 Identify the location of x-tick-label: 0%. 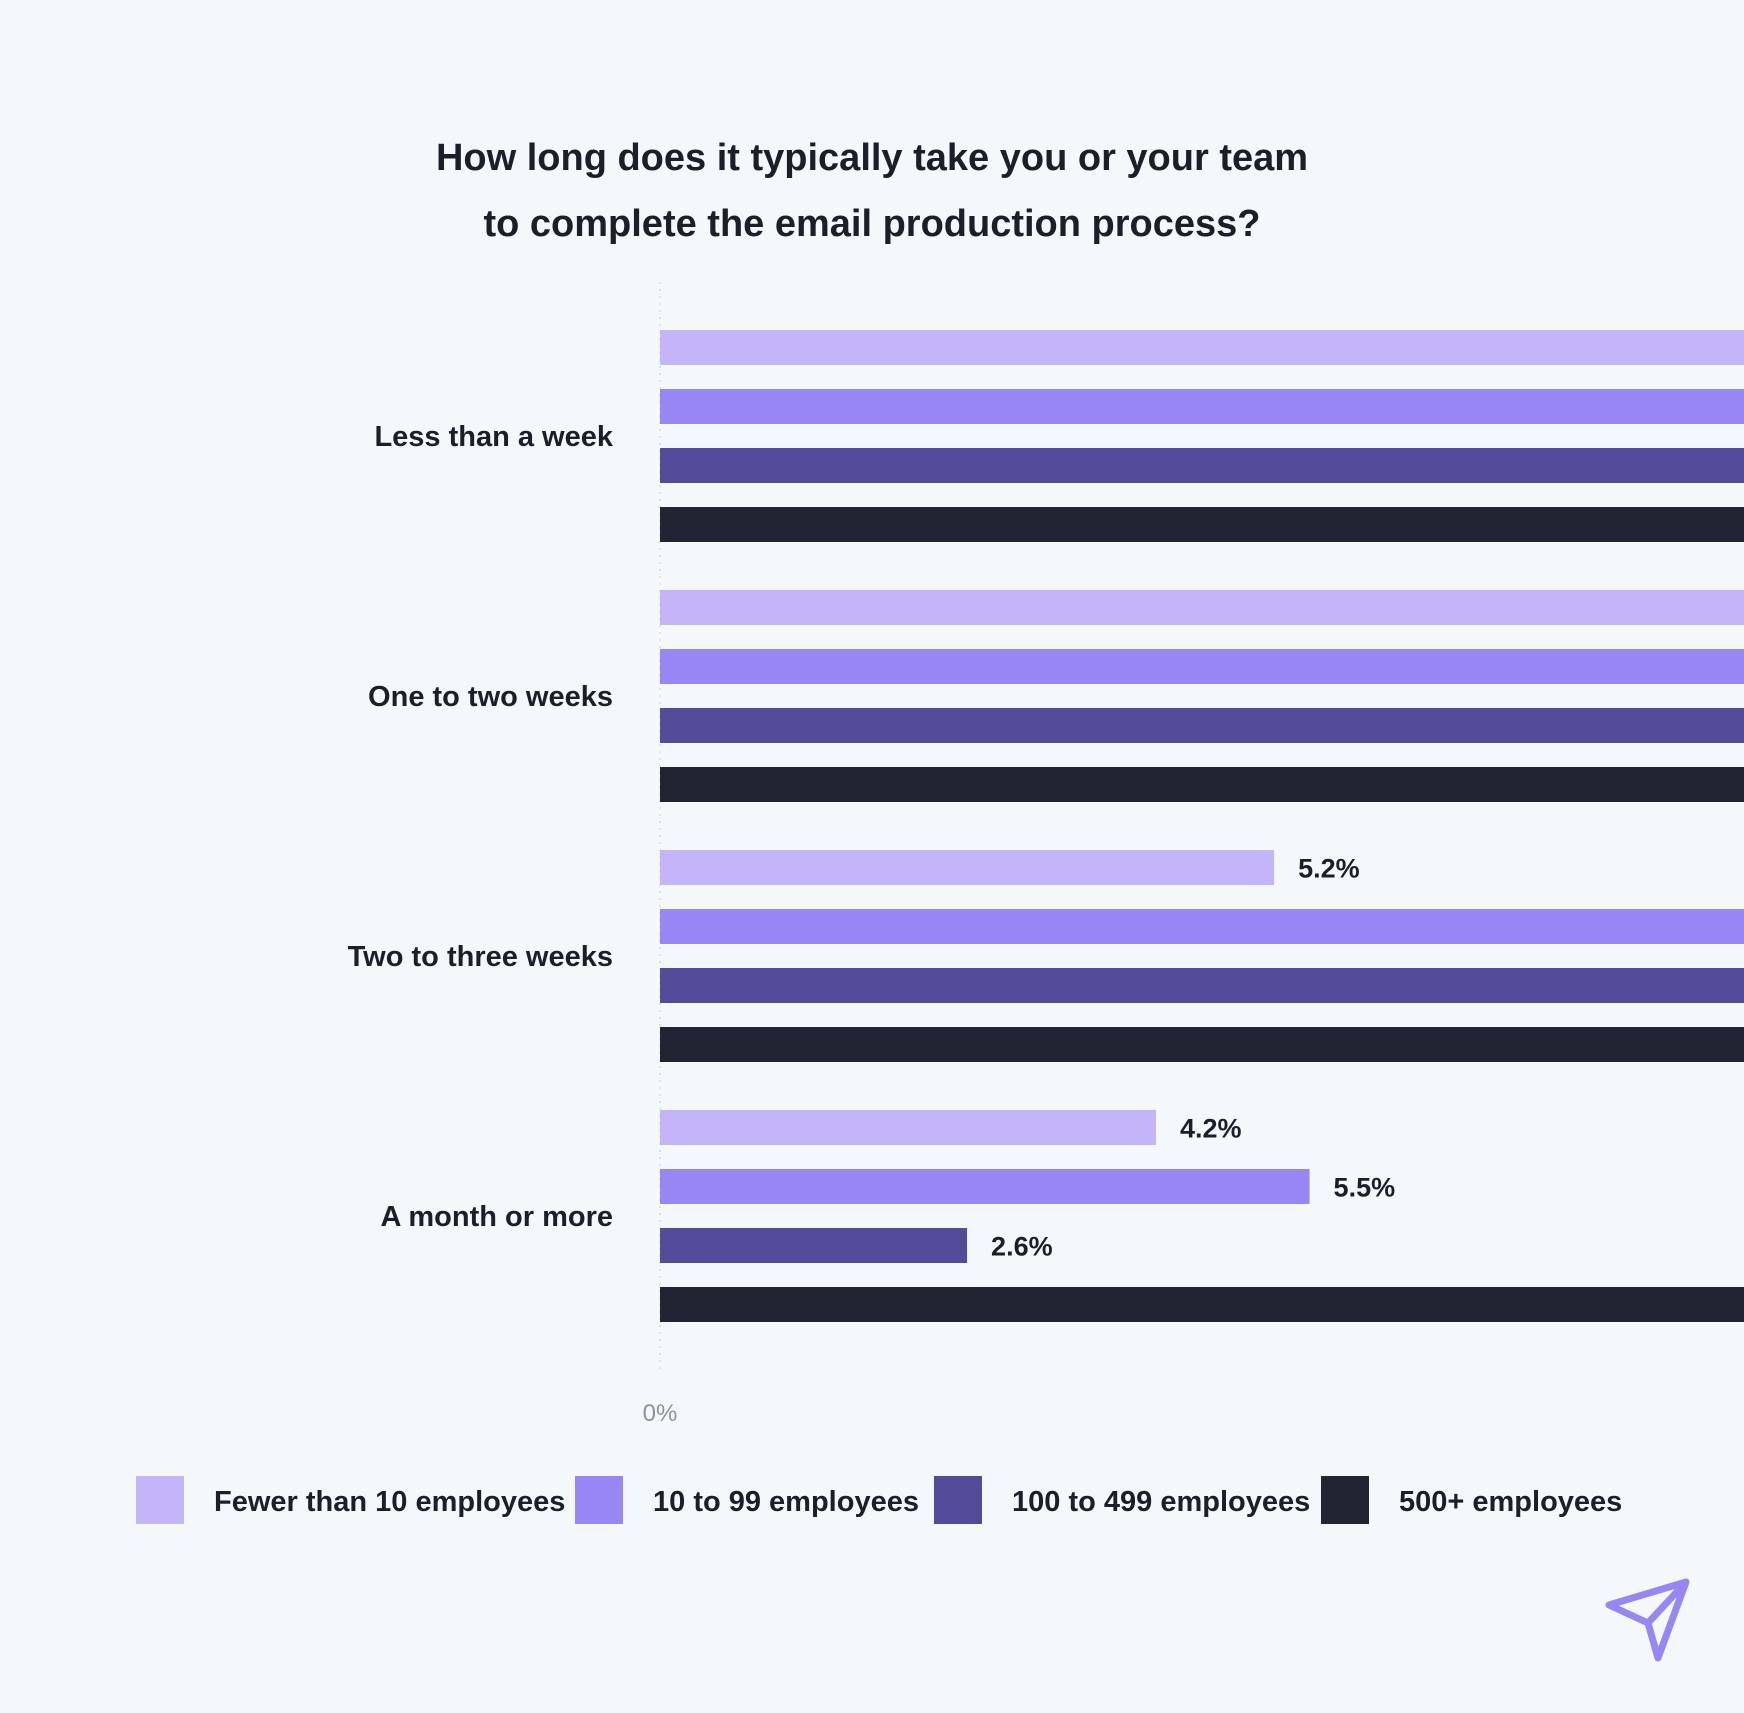
(660, 1413).